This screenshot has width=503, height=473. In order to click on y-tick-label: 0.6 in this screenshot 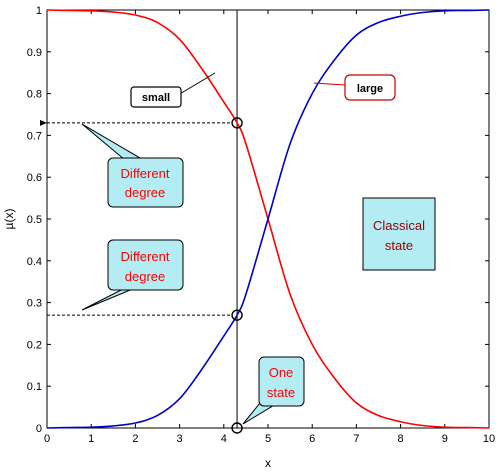, I will do `click(34, 178)`.